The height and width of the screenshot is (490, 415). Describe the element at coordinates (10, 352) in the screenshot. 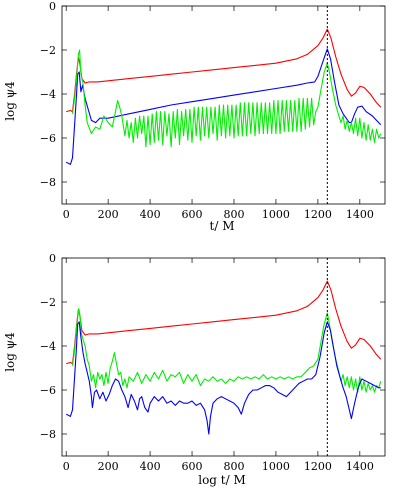

I see `bottom-chart-ylabel: log ψ4` at that location.